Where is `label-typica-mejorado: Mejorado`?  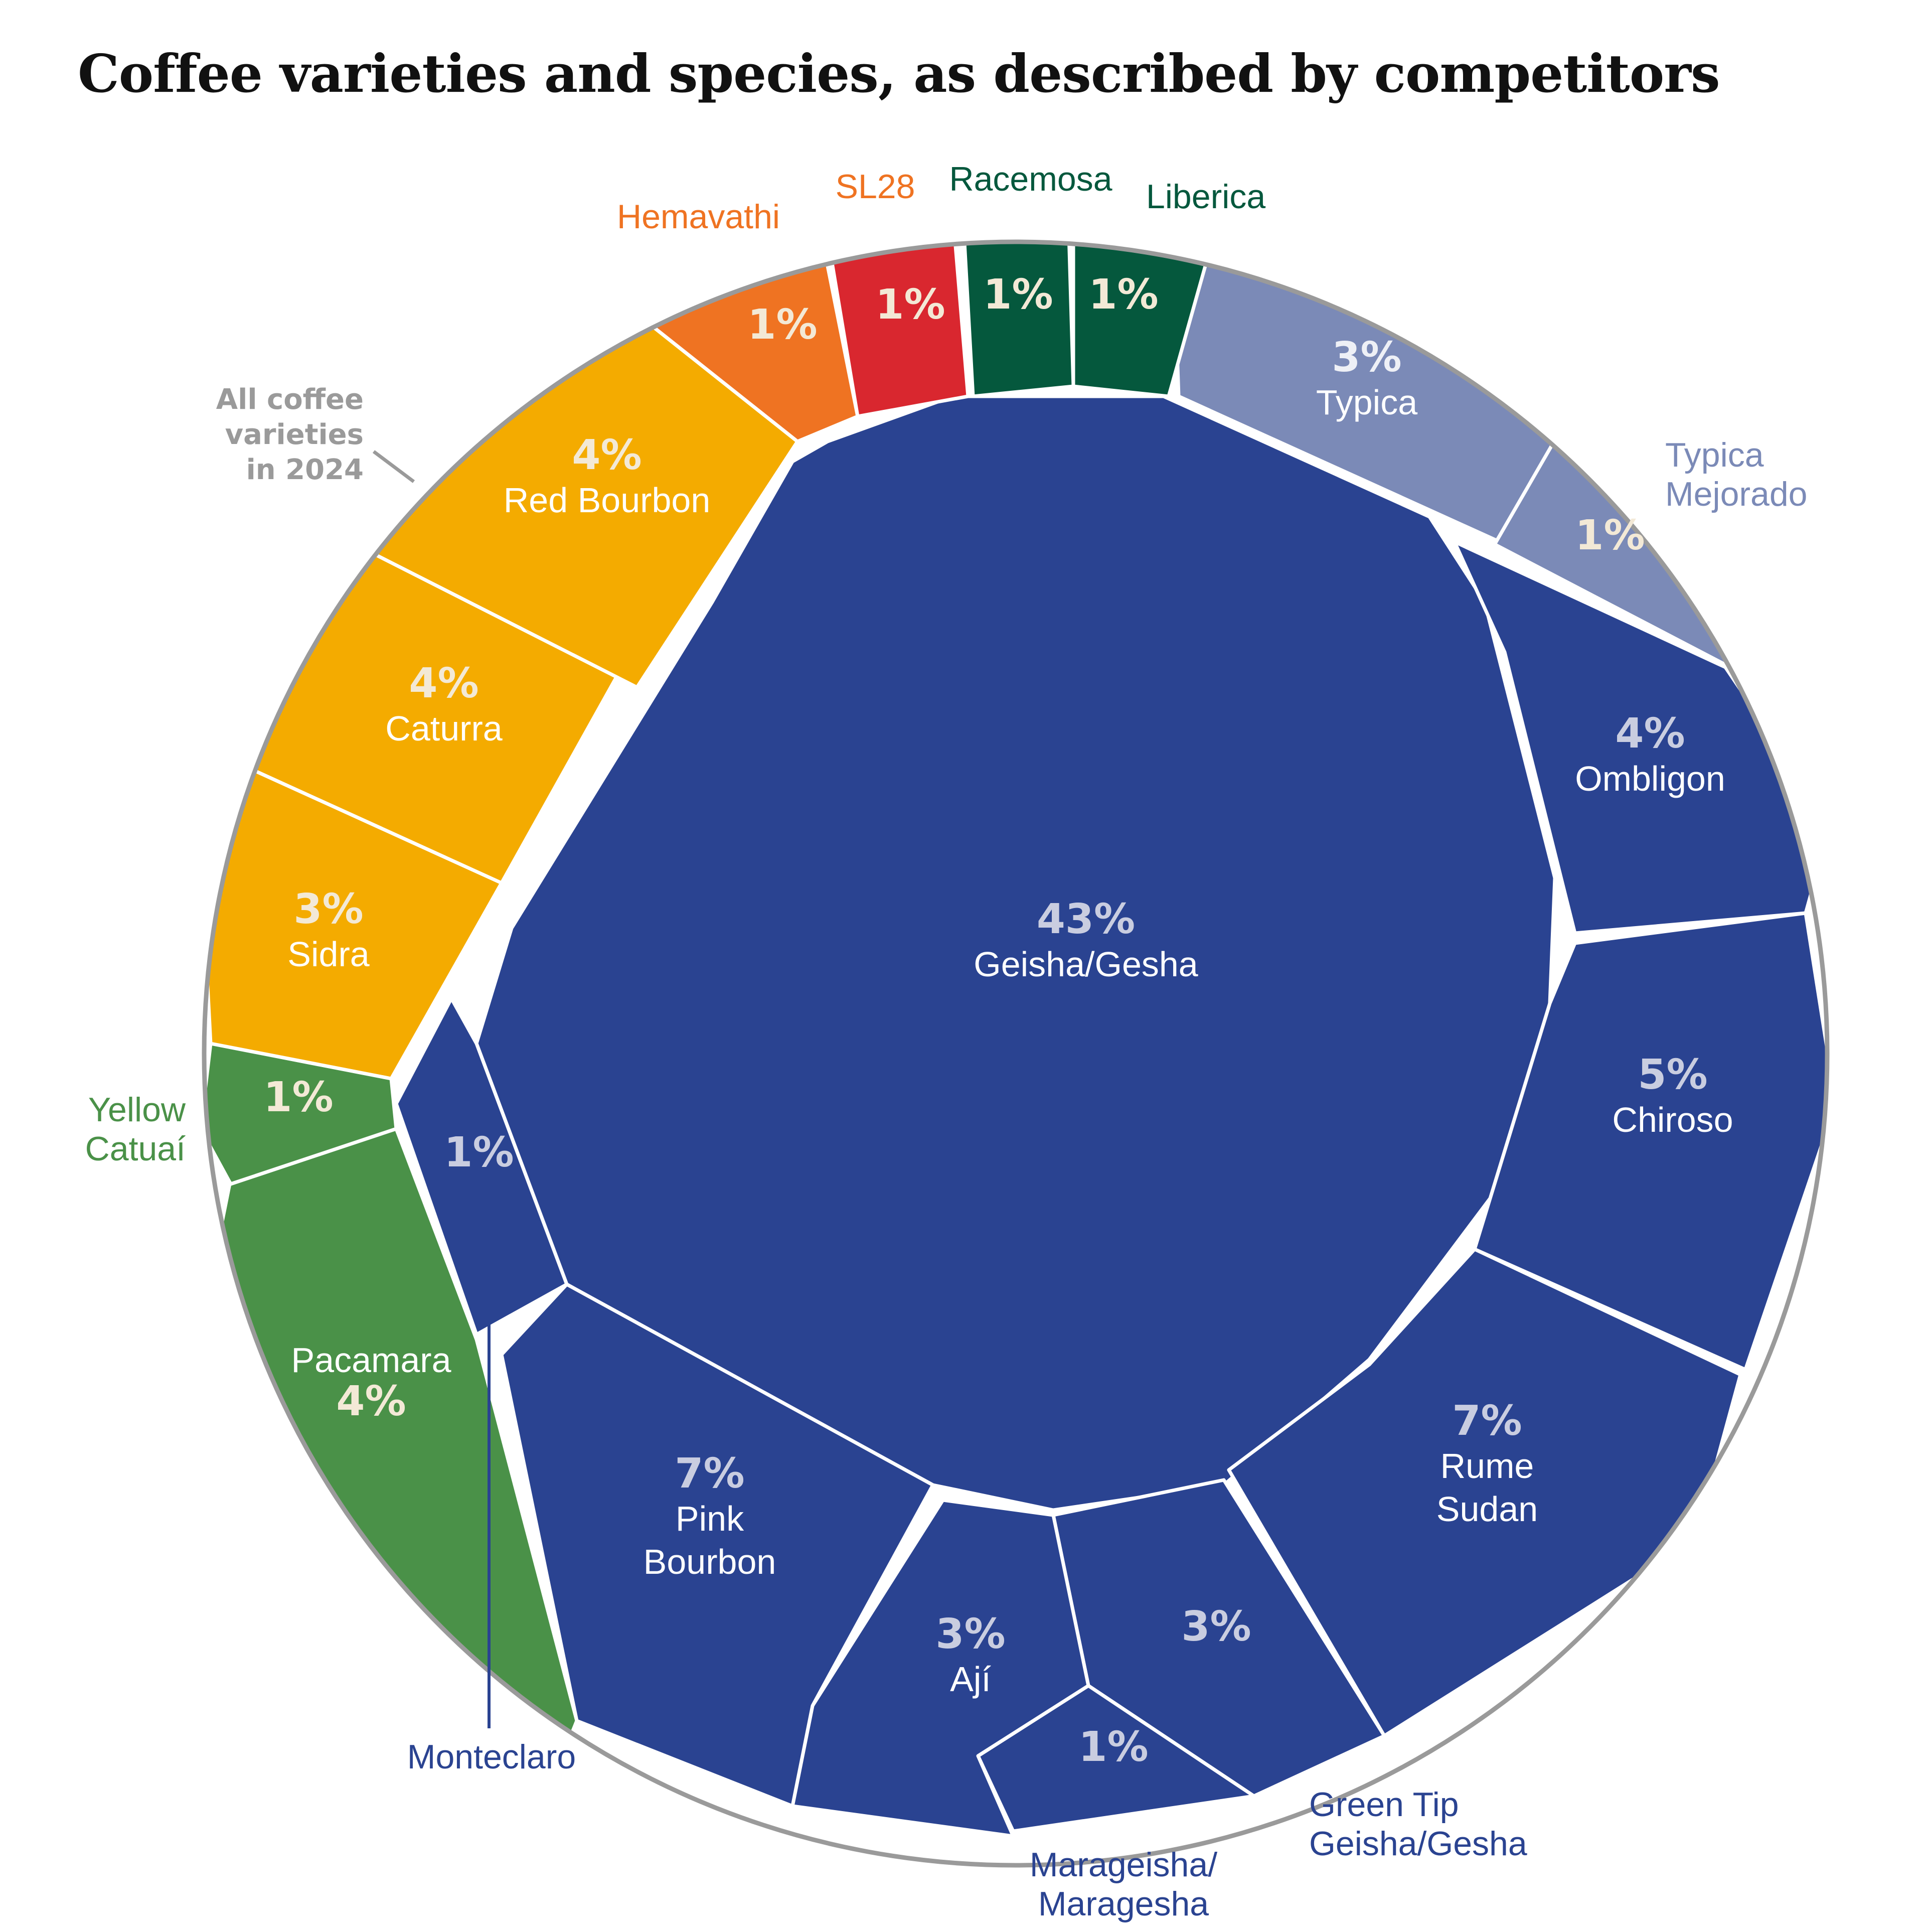 label-typica-mejorado: Mejorado is located at coordinates (1736, 494).